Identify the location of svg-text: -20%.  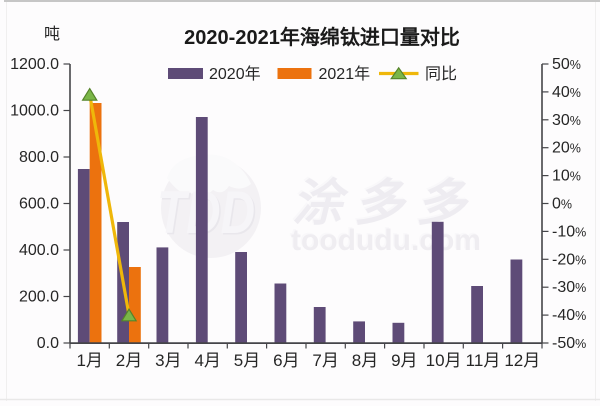
(569, 259).